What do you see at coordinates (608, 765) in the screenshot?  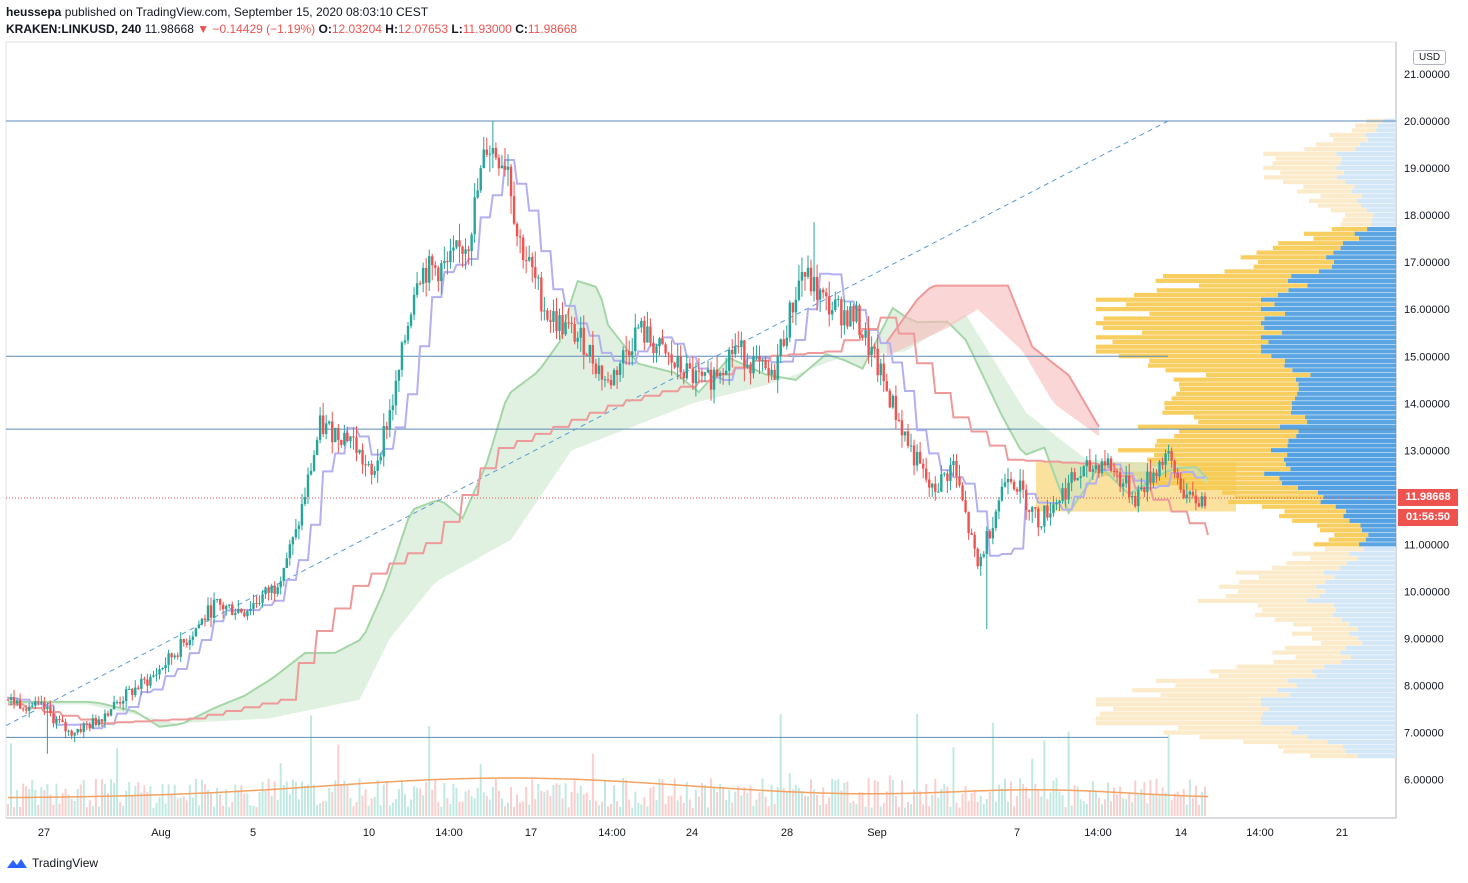 I see `volume-bars` at bounding box center [608, 765].